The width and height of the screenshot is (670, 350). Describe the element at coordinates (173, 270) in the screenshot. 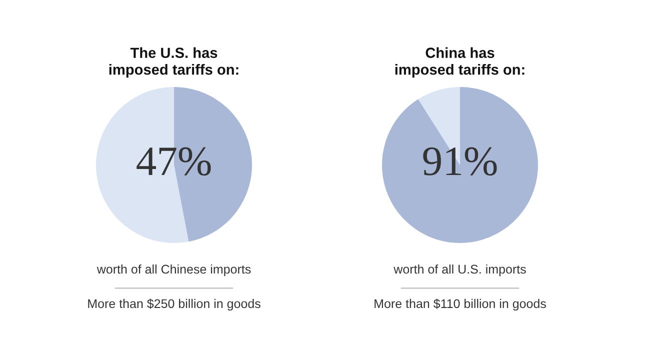

I see `text: worth of all Chinese imports` at that location.